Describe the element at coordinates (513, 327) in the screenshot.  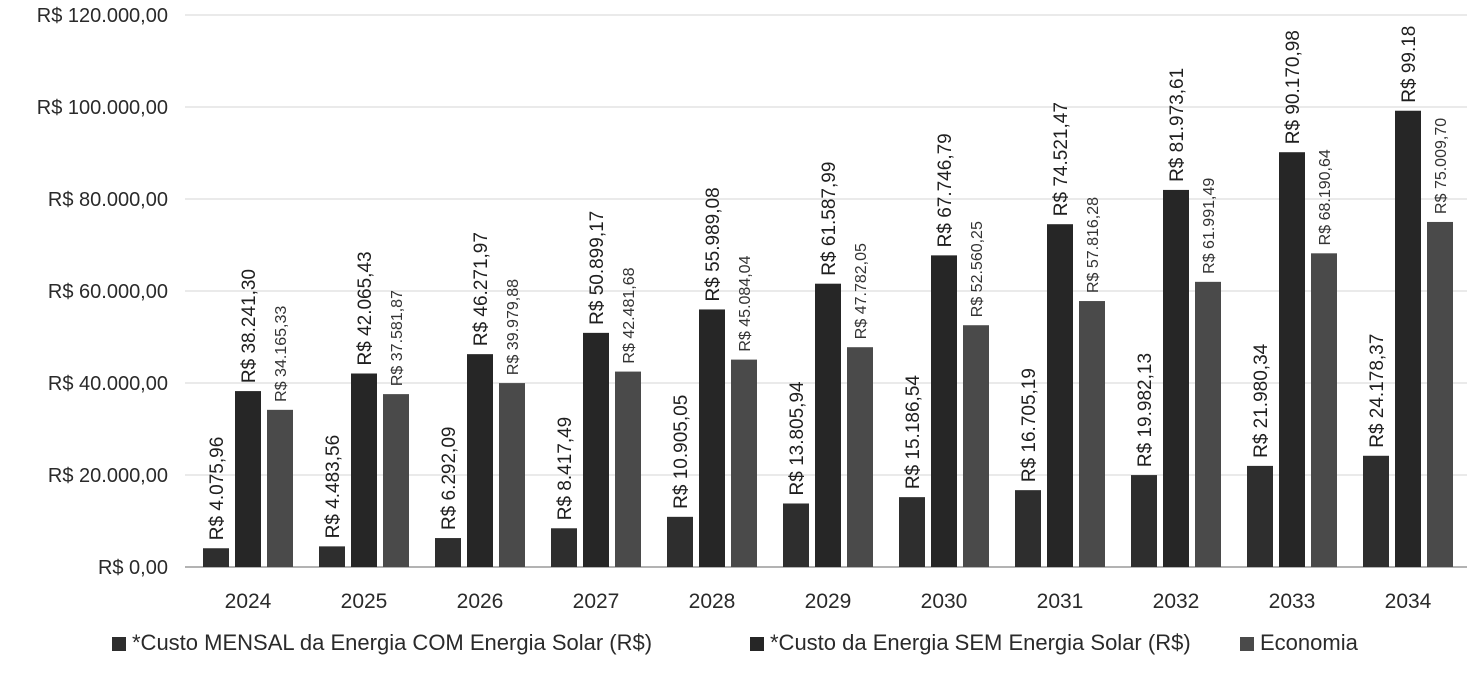
I see `data-label: R$ 39.979,88` at that location.